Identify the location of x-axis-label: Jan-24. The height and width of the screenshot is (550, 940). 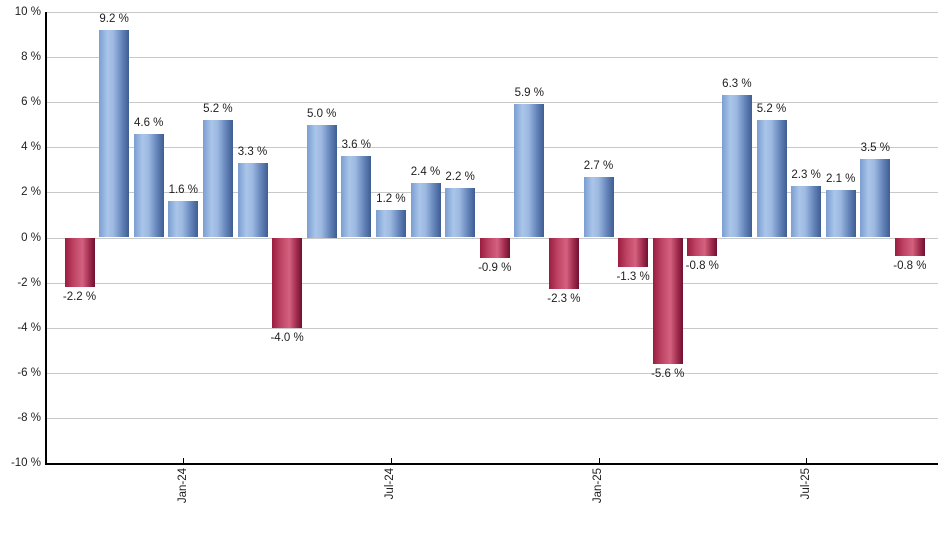
(182, 486).